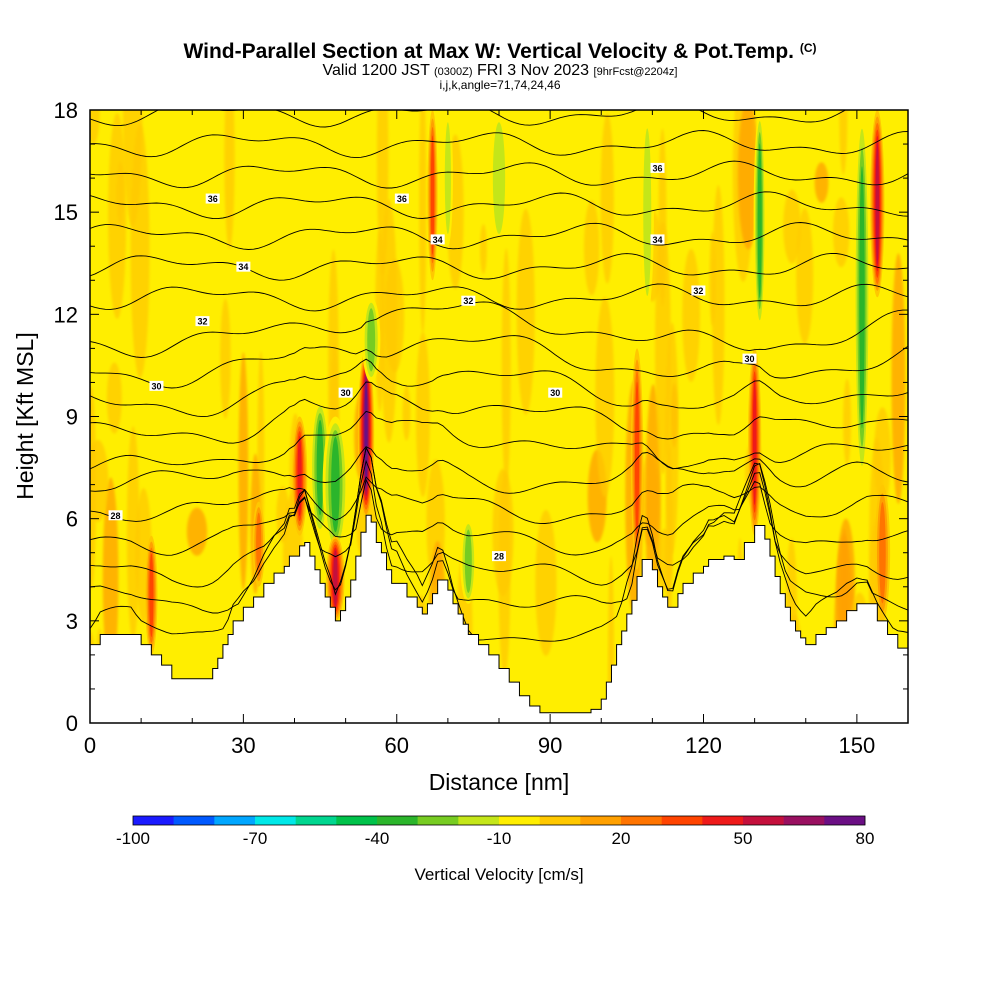 The height and width of the screenshot is (1000, 1000). Describe the element at coordinates (72, 723) in the screenshot. I see `y-tick-label: 0` at that location.